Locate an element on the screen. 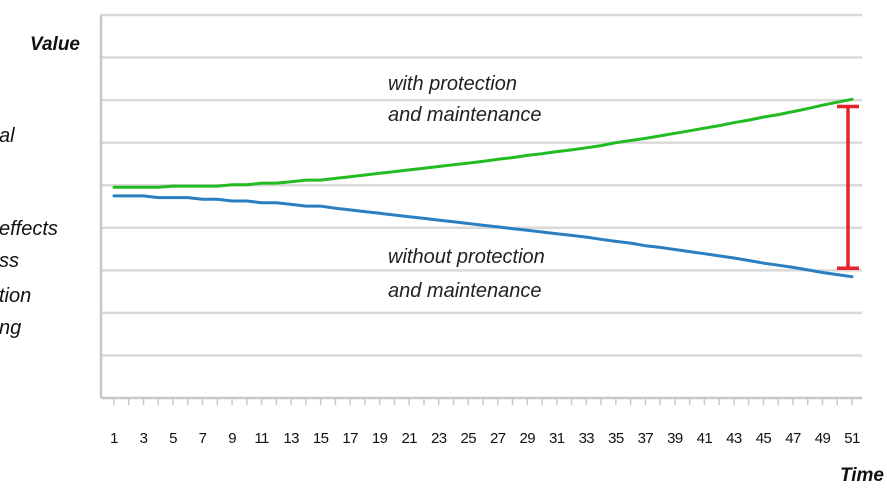 Image resolution: width=887 pixels, height=488 pixels. x-tick-label: 33 is located at coordinates (587, 438).